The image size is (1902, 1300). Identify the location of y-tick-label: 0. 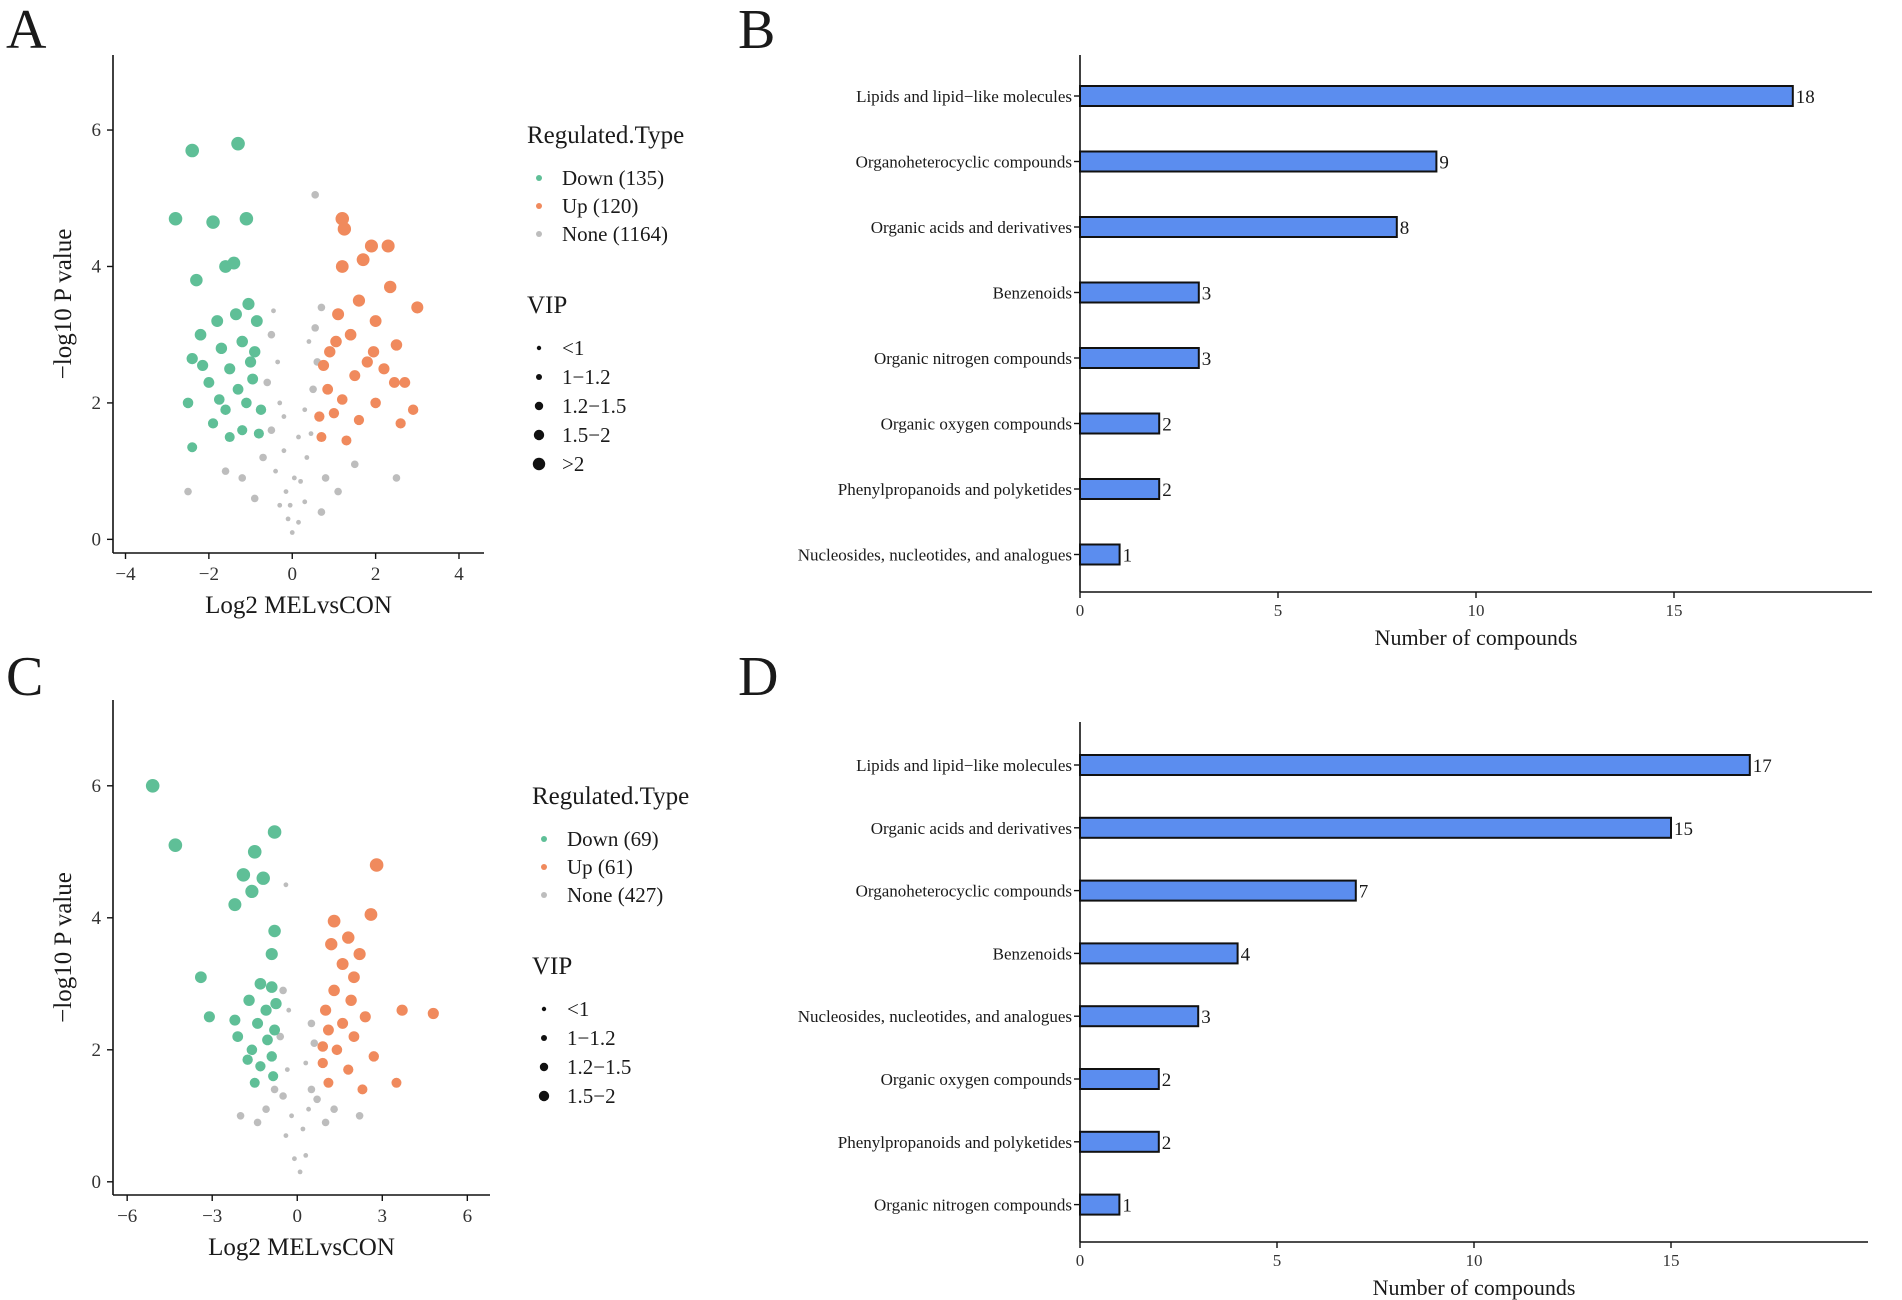
(97, 539).